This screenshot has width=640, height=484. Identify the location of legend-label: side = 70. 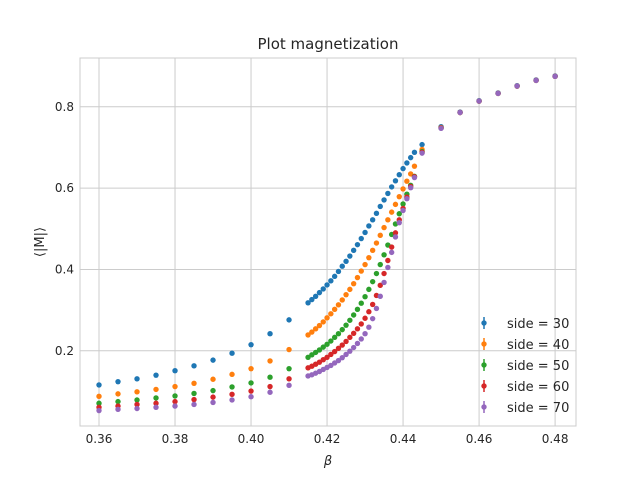
(538, 408).